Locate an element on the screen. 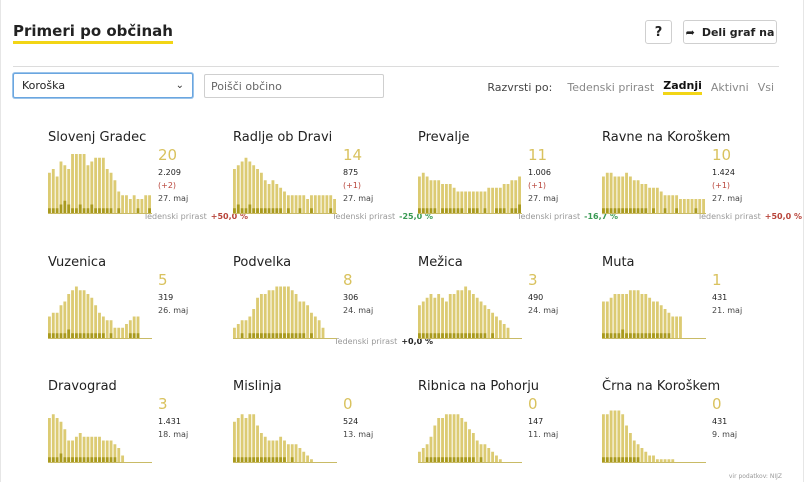 The image size is (804, 482). municipality-name: Radlje ob Dravi is located at coordinates (283, 137).